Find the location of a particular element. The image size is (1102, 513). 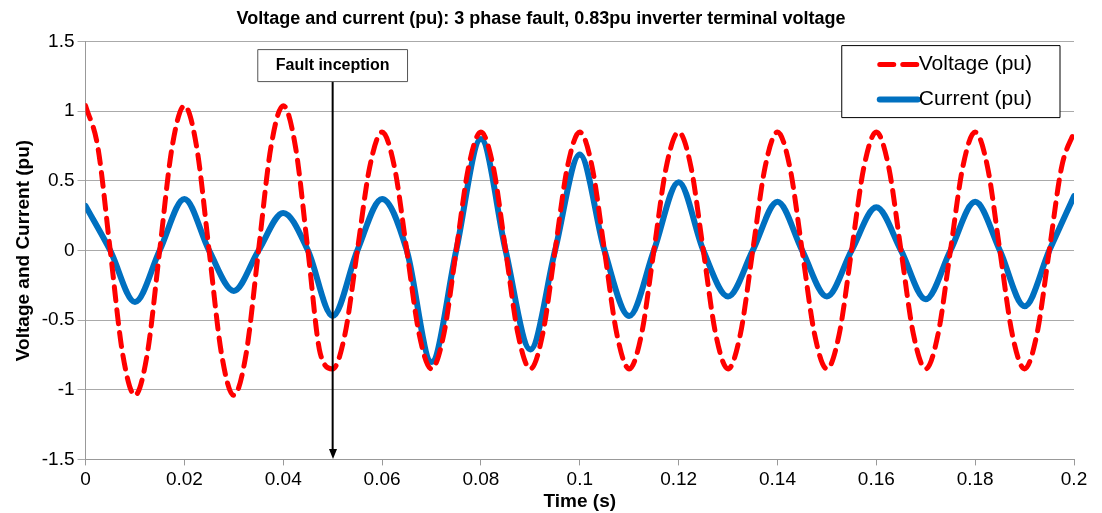

y-tick-label: 1.5 is located at coordinates (61, 40).